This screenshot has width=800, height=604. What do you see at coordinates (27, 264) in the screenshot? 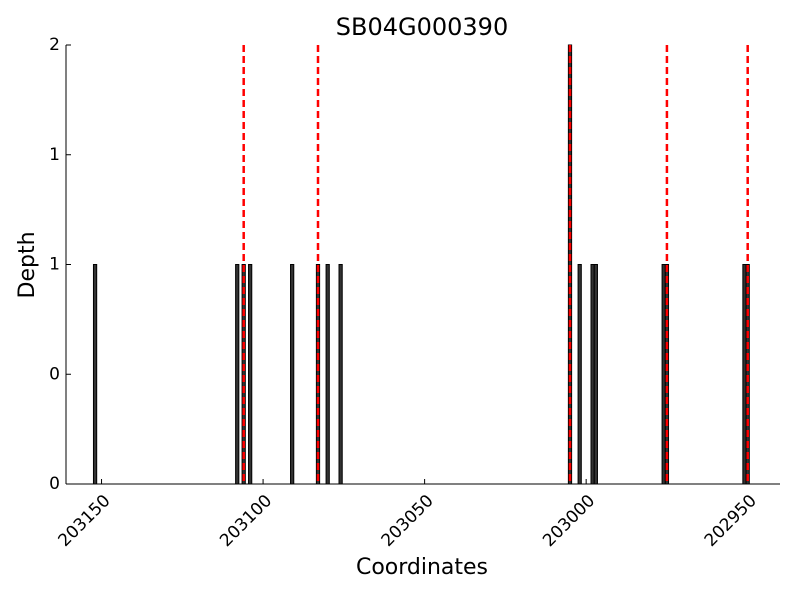
I see `y-axis-label: Depth` at bounding box center [27, 264].